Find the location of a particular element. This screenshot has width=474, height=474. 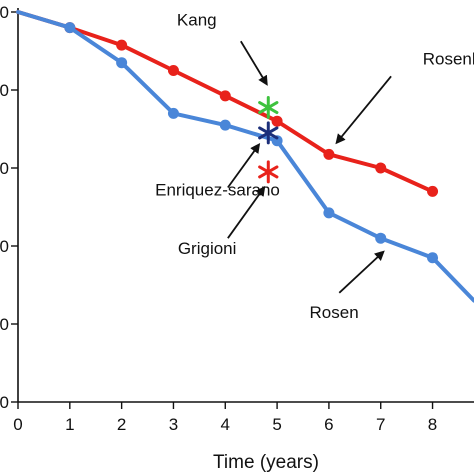

asterisk-marker-kang is located at coordinates (268, 108).